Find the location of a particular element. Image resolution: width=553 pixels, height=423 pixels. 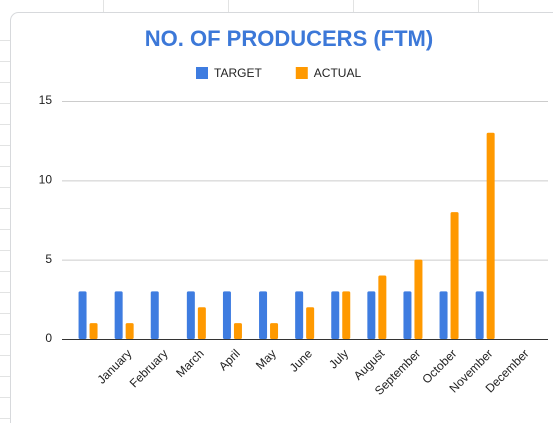

y-tick-label: 5 is located at coordinates (48, 259).